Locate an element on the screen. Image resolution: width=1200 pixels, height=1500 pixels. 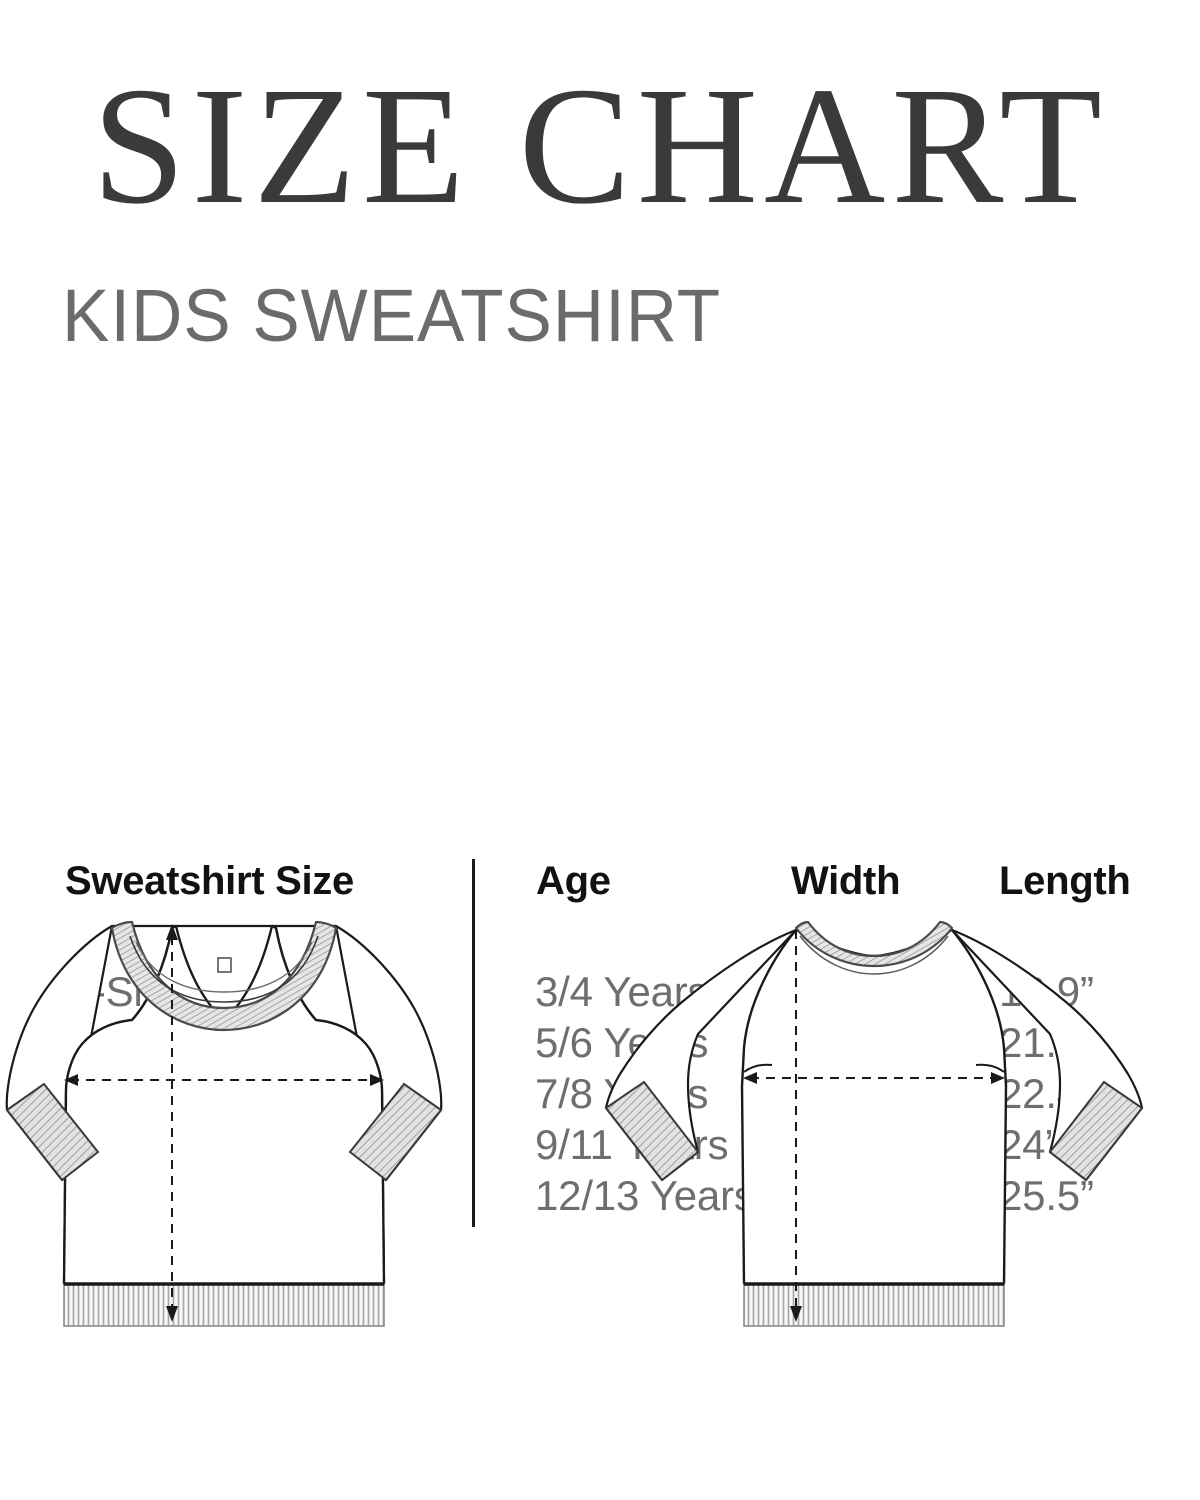
cell-length: 25.5” is located at coordinates (1046, 1195).